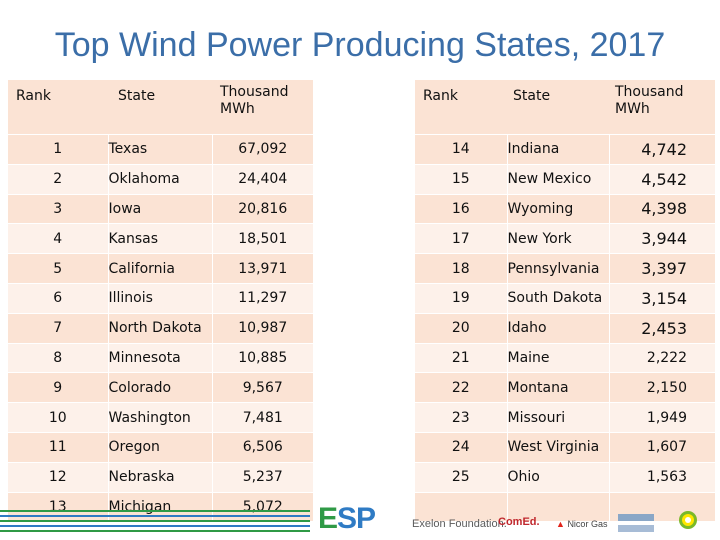 This screenshot has height=540, width=720. What do you see at coordinates (661, 298) in the screenshot?
I see `mwh-cell: 3,154` at bounding box center [661, 298].